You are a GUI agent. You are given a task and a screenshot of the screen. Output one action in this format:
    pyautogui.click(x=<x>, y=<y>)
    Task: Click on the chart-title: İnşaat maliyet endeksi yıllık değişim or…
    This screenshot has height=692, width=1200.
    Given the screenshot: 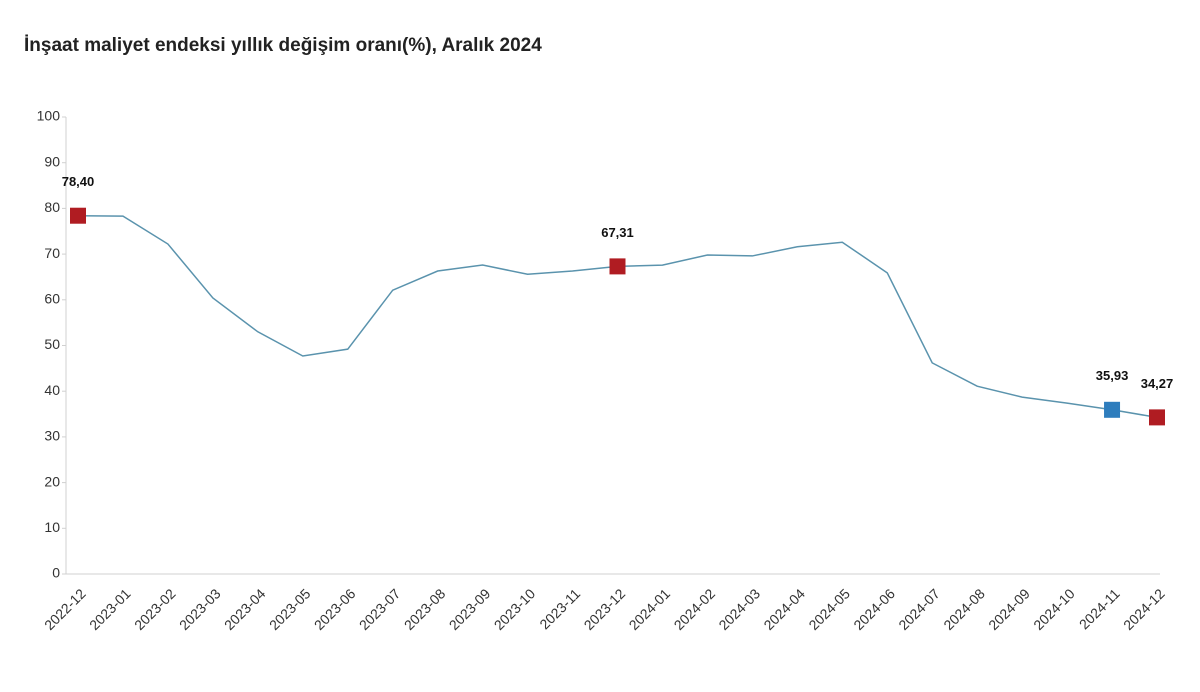 What is the action you would take?
    pyautogui.click(x=283, y=45)
    